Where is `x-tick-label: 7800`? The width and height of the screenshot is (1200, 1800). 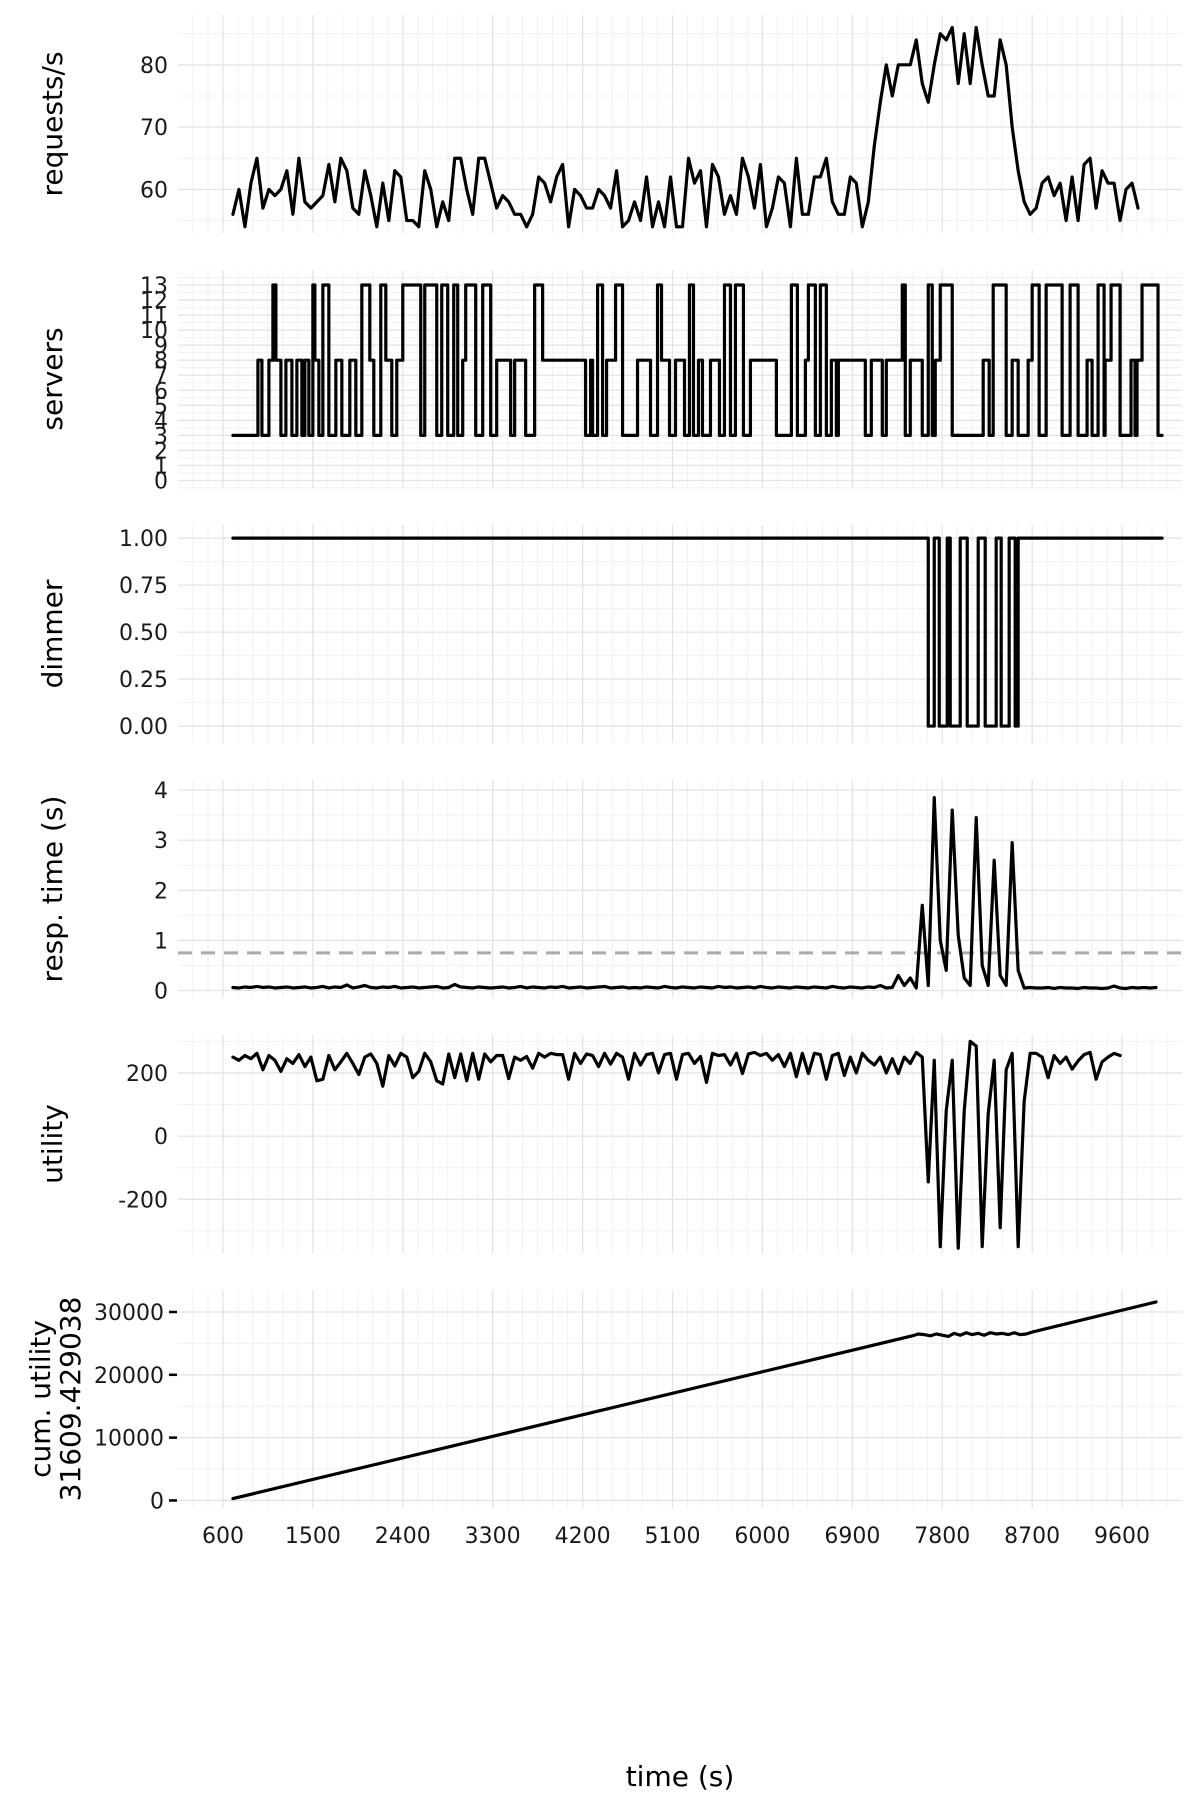
x-tick-label: 7800 is located at coordinates (942, 1536).